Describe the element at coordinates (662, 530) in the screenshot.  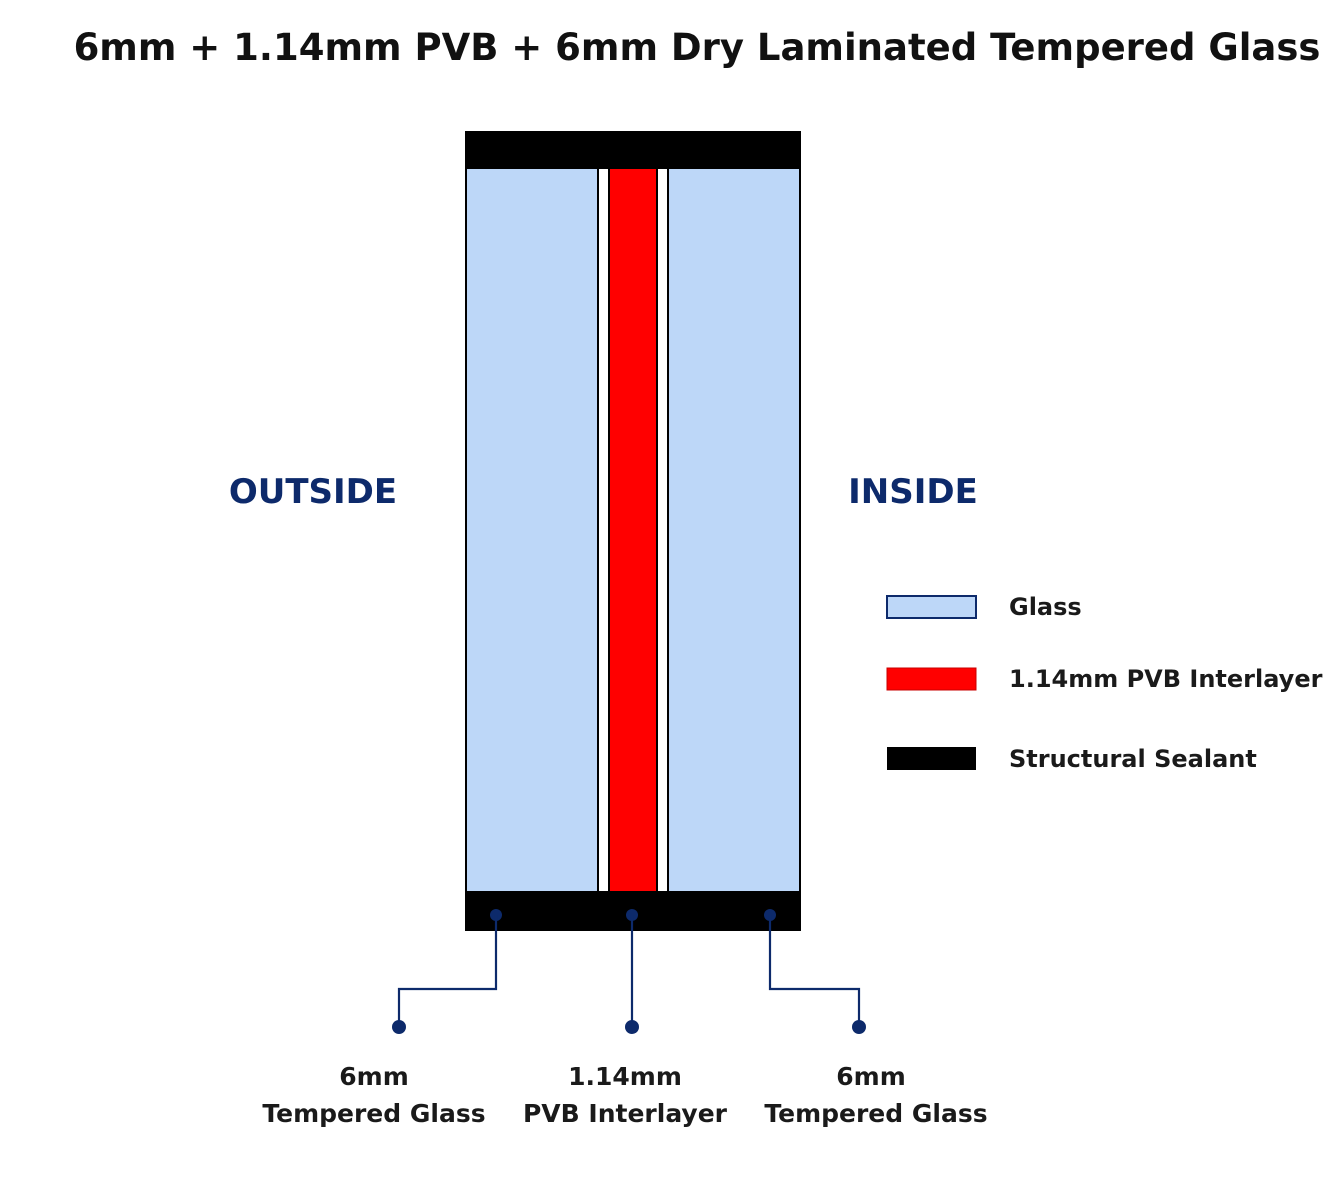
I see `right-gap-strip` at that location.